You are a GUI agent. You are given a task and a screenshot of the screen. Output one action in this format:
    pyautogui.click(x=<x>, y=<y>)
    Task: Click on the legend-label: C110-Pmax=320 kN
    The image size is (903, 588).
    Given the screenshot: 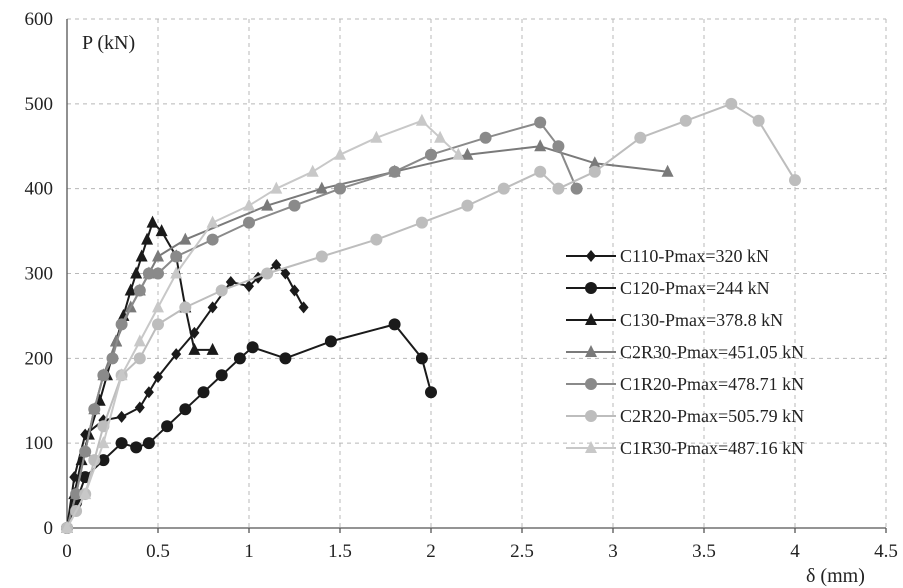 What is the action you would take?
    pyautogui.click(x=694, y=256)
    